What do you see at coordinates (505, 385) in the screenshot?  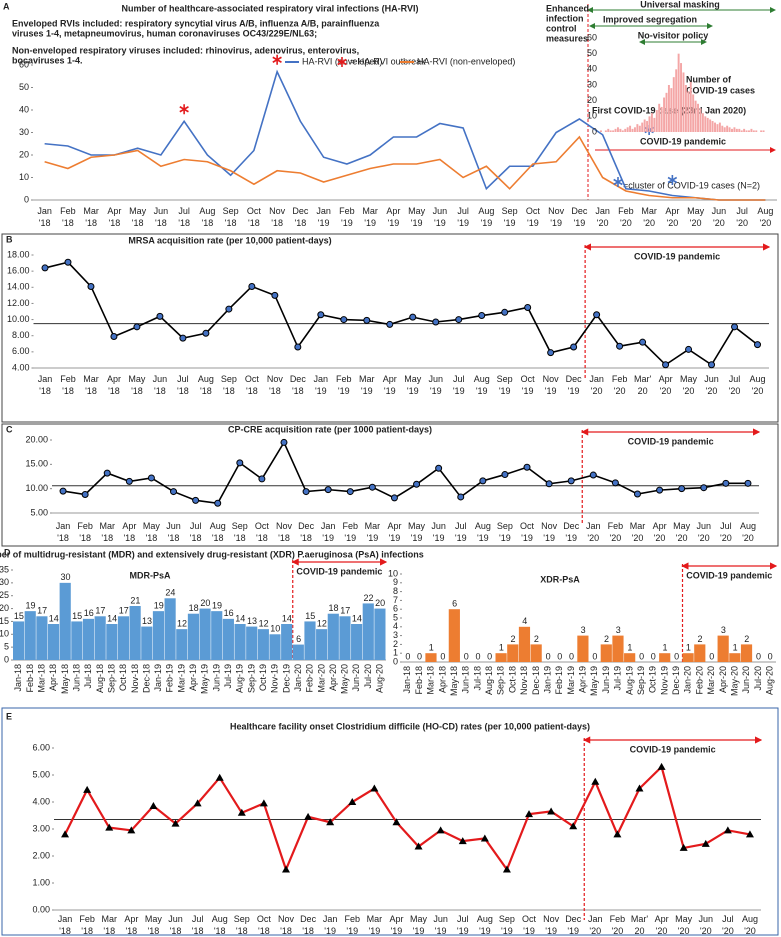 I see `x-tick-label: Sep '19` at bounding box center [505, 385].